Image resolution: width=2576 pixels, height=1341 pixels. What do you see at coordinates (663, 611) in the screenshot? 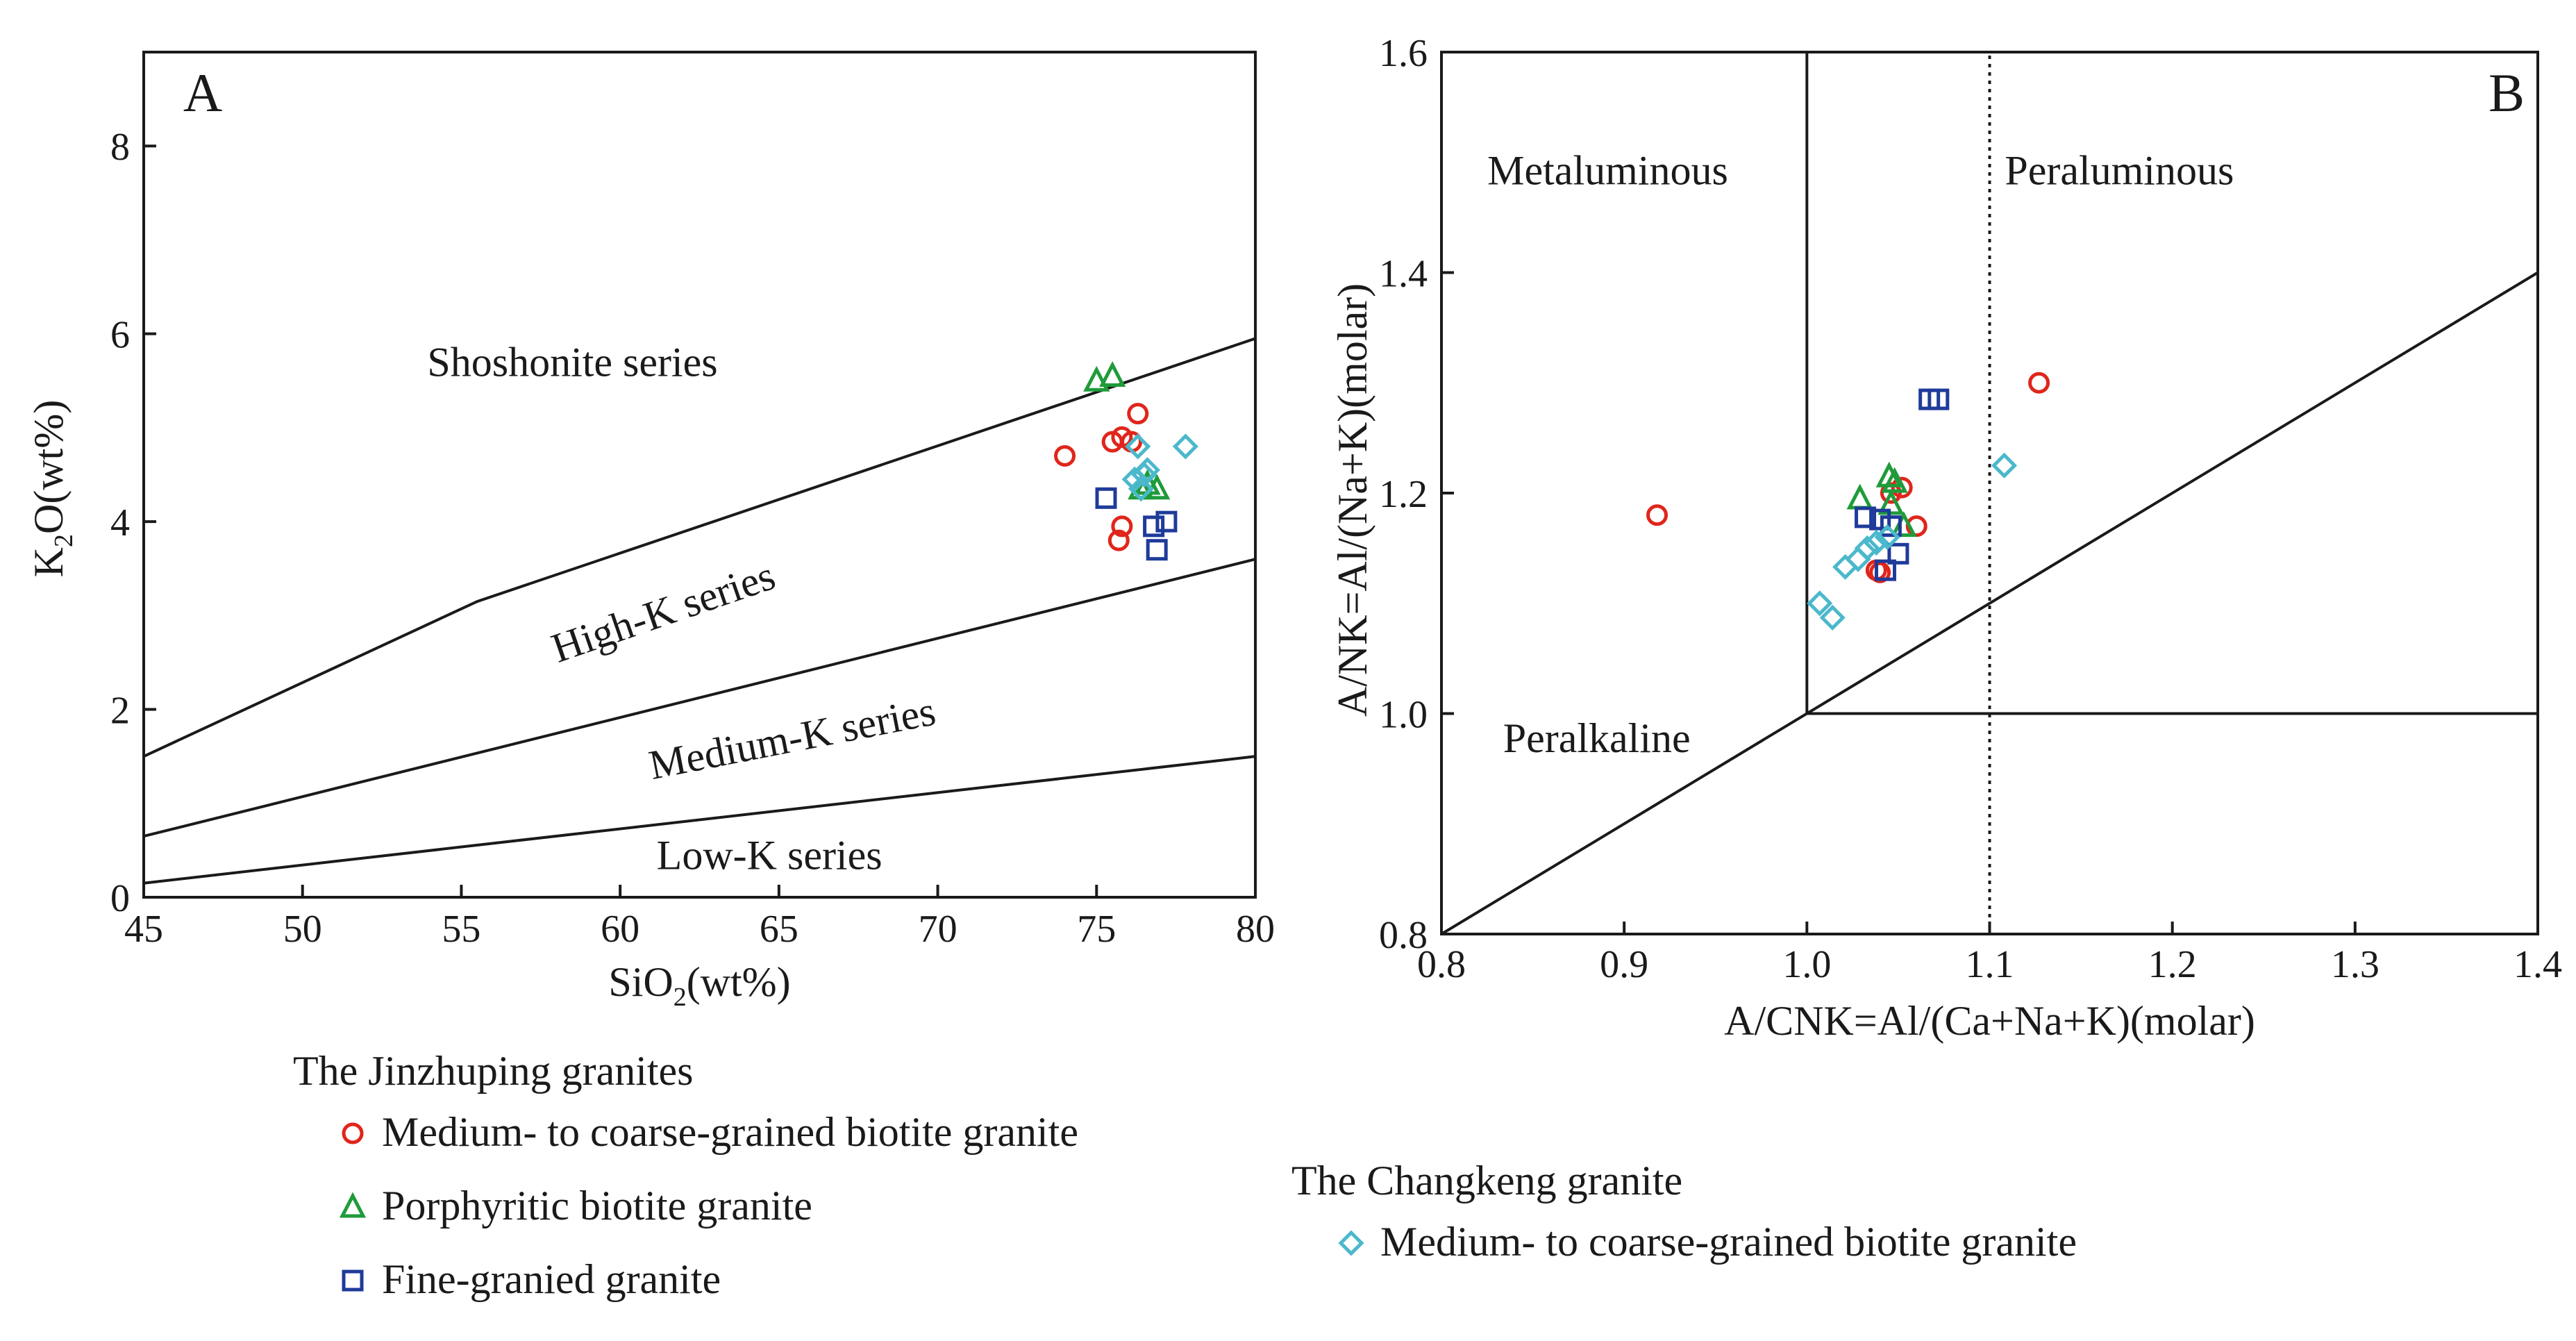
I see `region-label: High-K series` at bounding box center [663, 611].